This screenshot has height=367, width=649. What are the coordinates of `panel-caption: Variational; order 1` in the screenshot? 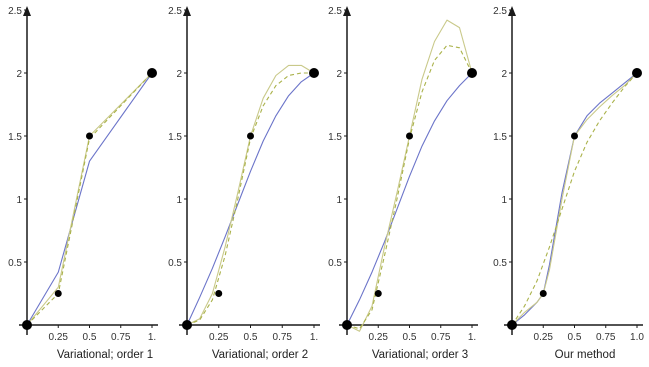 It's located at (105, 355).